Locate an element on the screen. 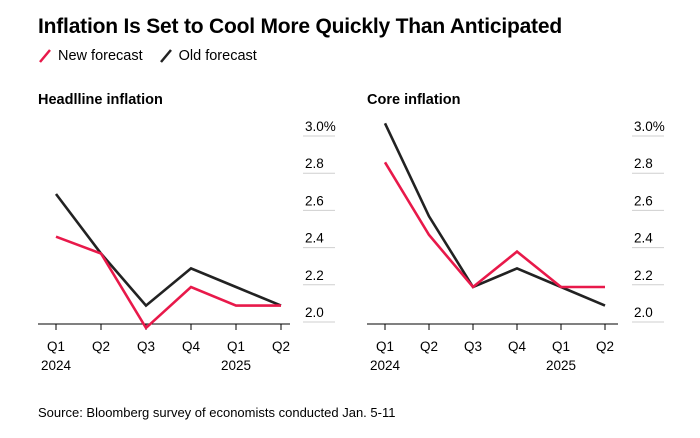 This screenshot has height=438, width=700. panel-title: Core inflation is located at coordinates (413, 100).